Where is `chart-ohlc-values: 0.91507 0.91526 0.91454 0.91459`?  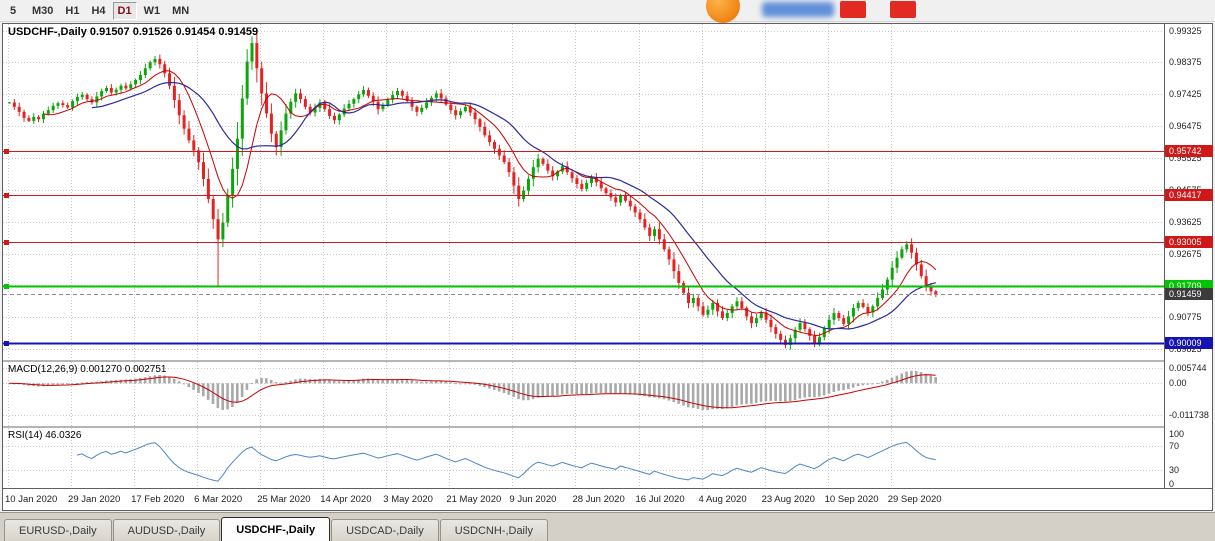 chart-ohlc-values: 0.91507 0.91526 0.91454 0.91459 is located at coordinates (174, 32).